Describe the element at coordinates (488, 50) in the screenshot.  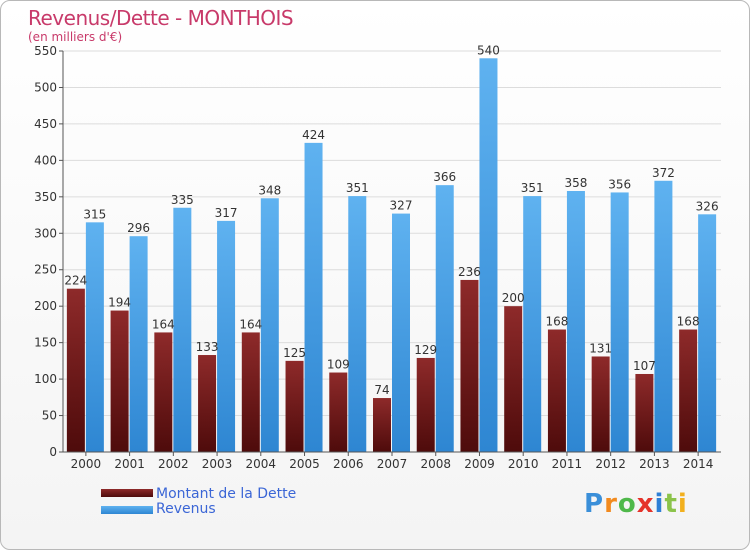
I see `label-revenue-2009: 540` at that location.